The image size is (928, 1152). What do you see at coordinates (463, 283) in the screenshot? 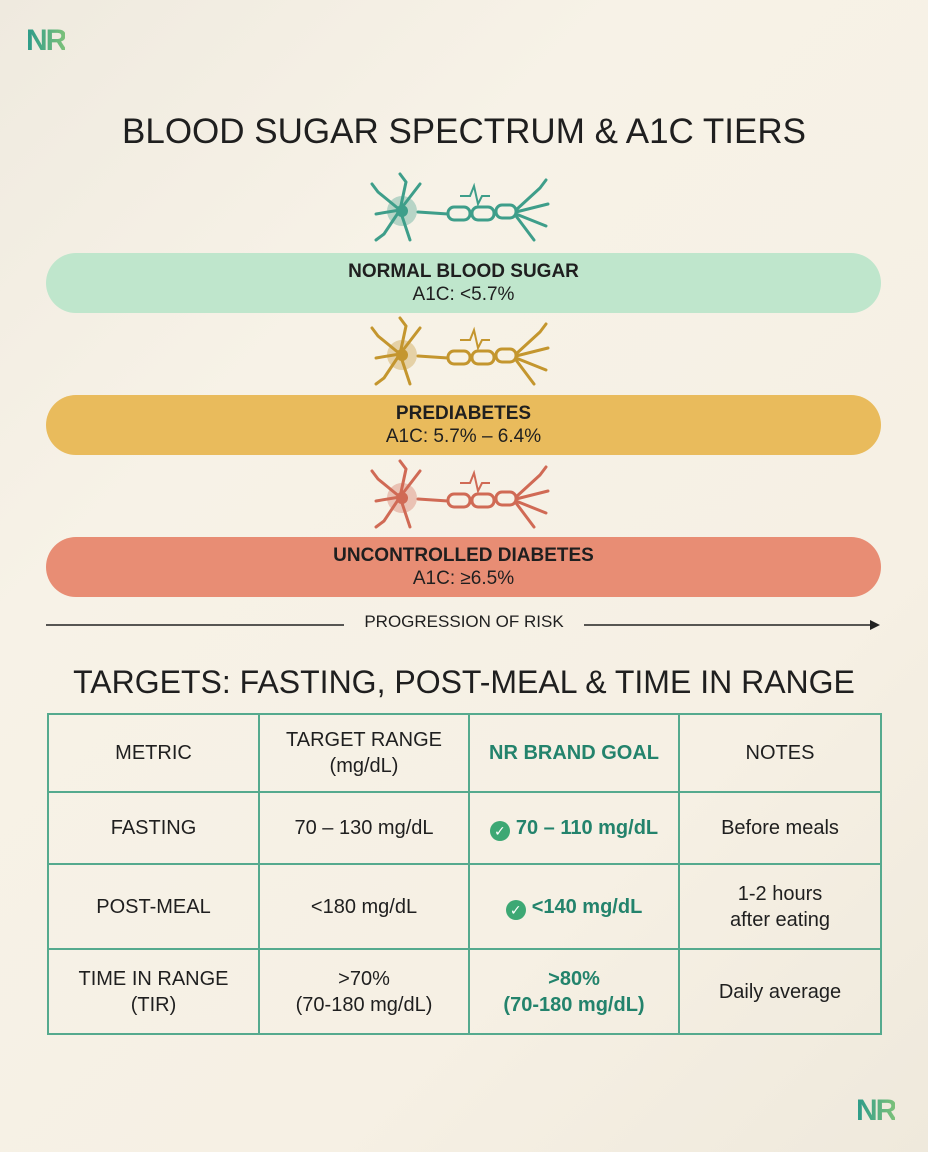
I see `tier: NORMAL BLOOD SUGAR A1C: <5.7%` at bounding box center [463, 283].